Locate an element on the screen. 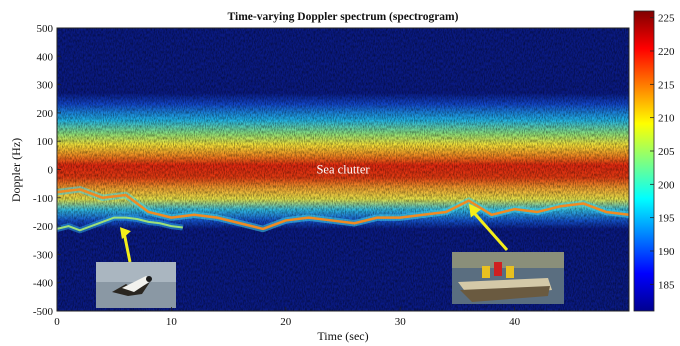 Image resolution: width=680 pixels, height=346 pixels. colorbar-tick-label: 215 is located at coordinates (666, 85).